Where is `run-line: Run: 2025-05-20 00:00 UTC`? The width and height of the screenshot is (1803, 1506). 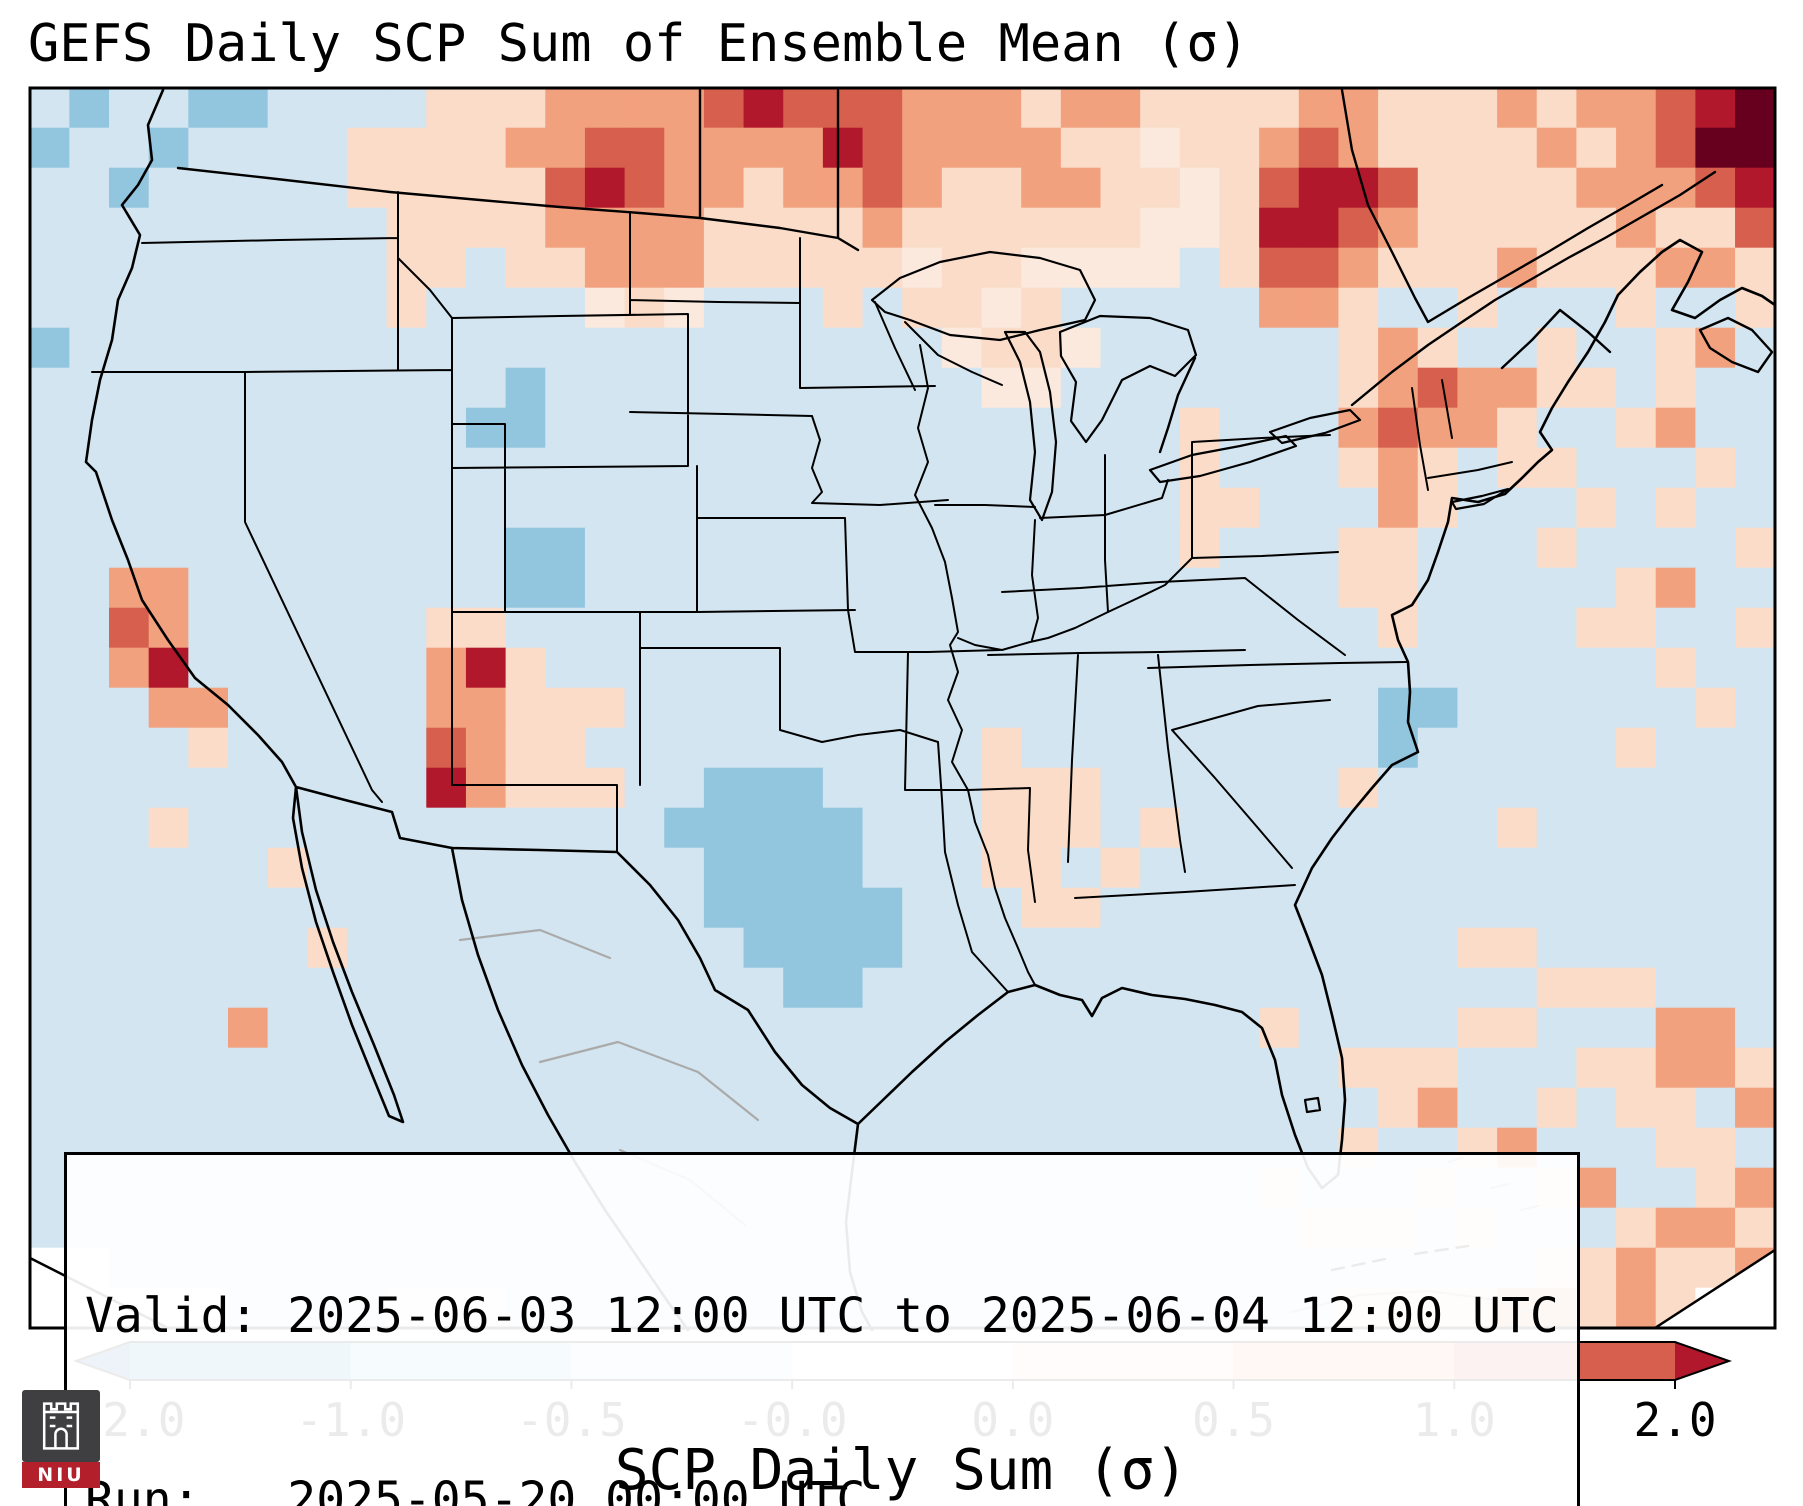 run-line: Run: 2025-05-20 00:00 UTC is located at coordinates (475, 1489).